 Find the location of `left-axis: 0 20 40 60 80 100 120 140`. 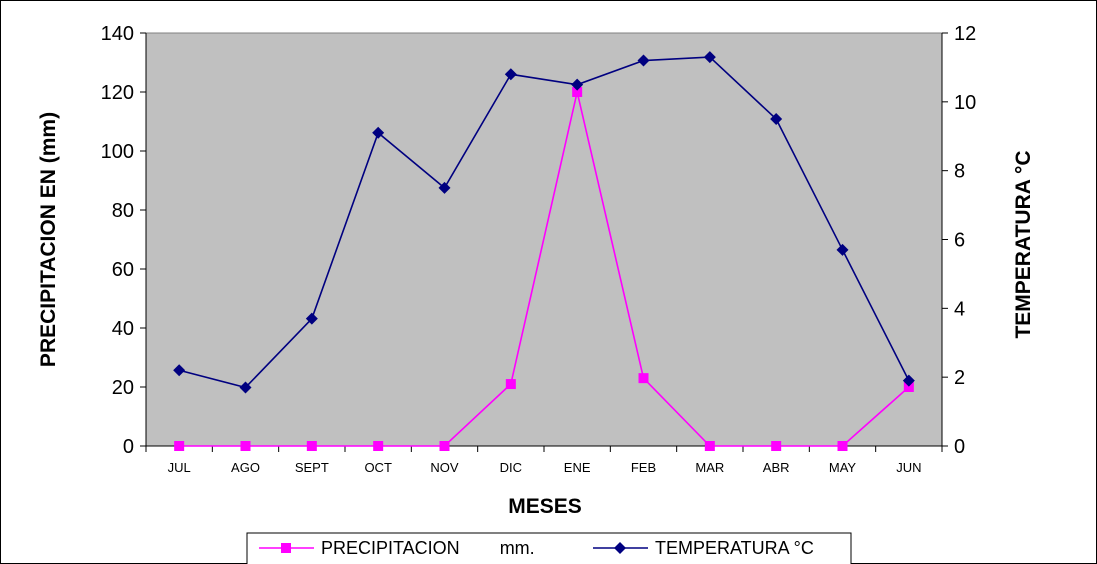

left-axis: 0 20 40 60 80 100 120 140 is located at coordinates (124, 240).